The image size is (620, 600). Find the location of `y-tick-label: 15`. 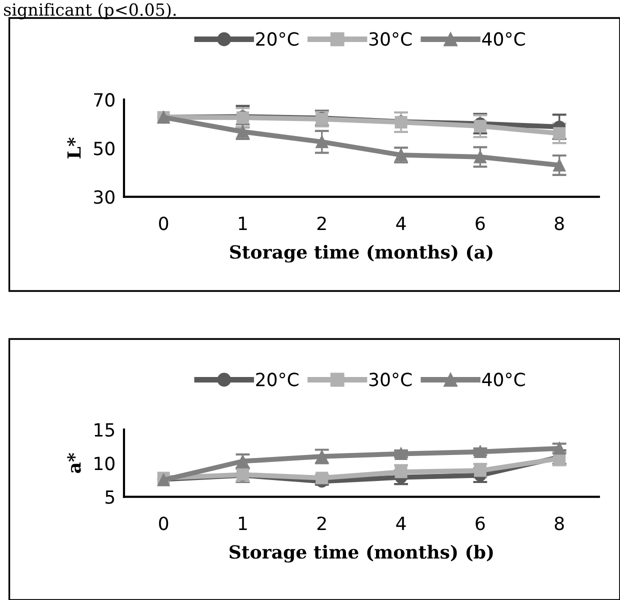

y-tick-label: 15 is located at coordinates (104, 430).